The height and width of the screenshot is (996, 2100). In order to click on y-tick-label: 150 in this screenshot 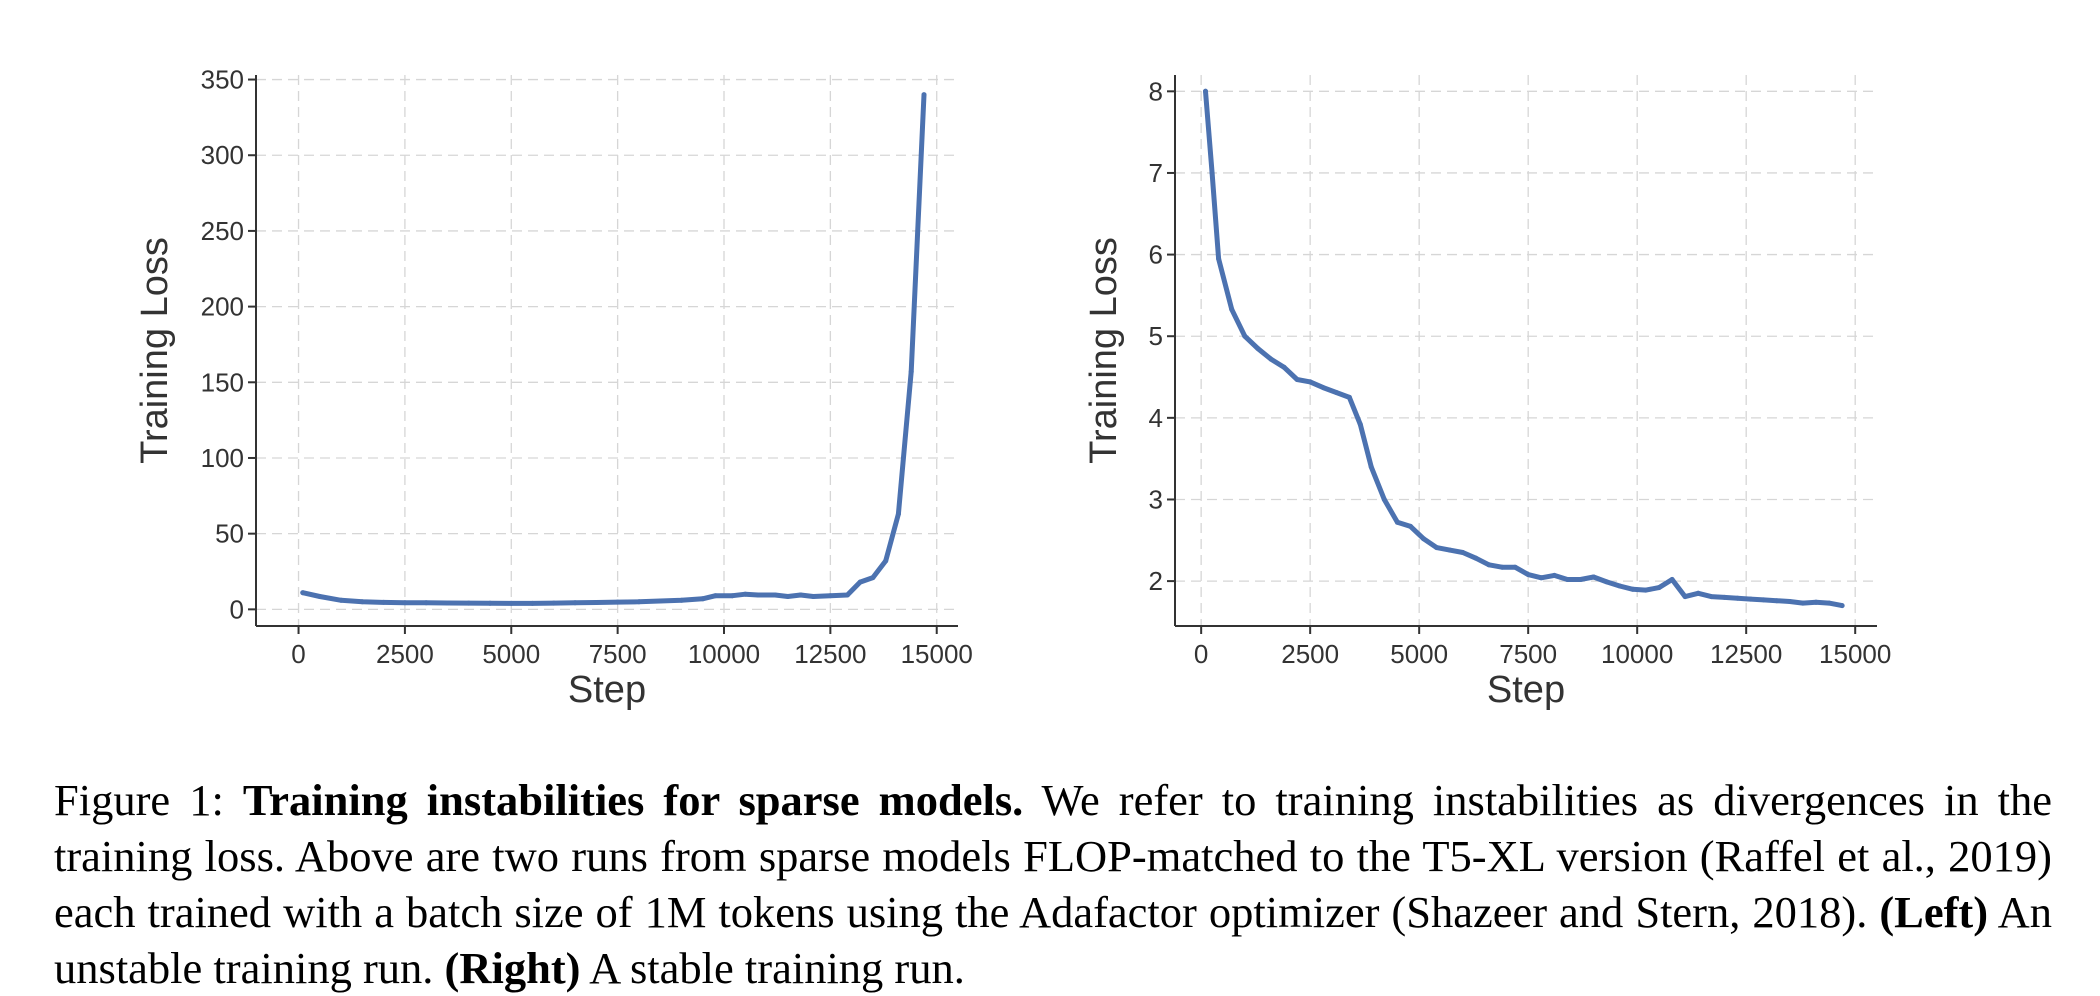, I will do `click(222, 382)`.